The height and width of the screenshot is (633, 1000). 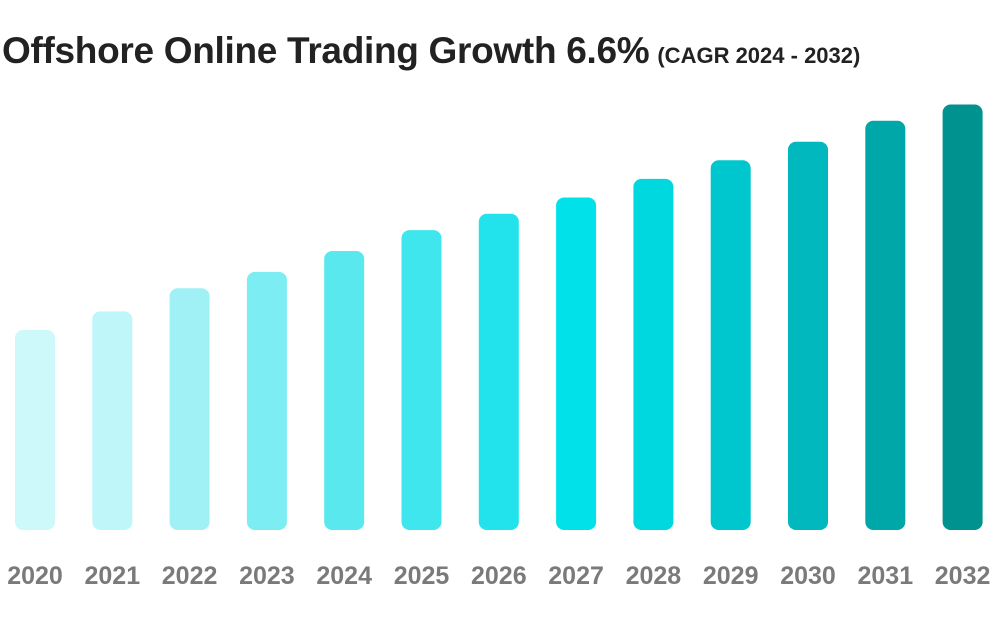 What do you see at coordinates (35, 430) in the screenshot?
I see `bar-2020` at bounding box center [35, 430].